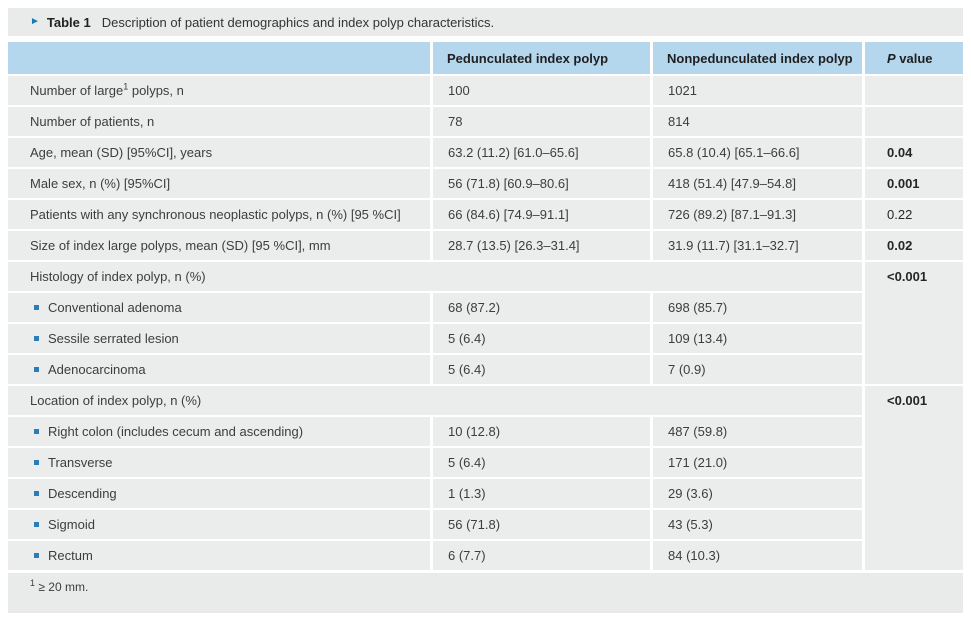 This screenshot has height=621, width=971. I want to click on table-row: Adenocarcinoma 5 (6.4) 7 (0.9), so click(485, 369).